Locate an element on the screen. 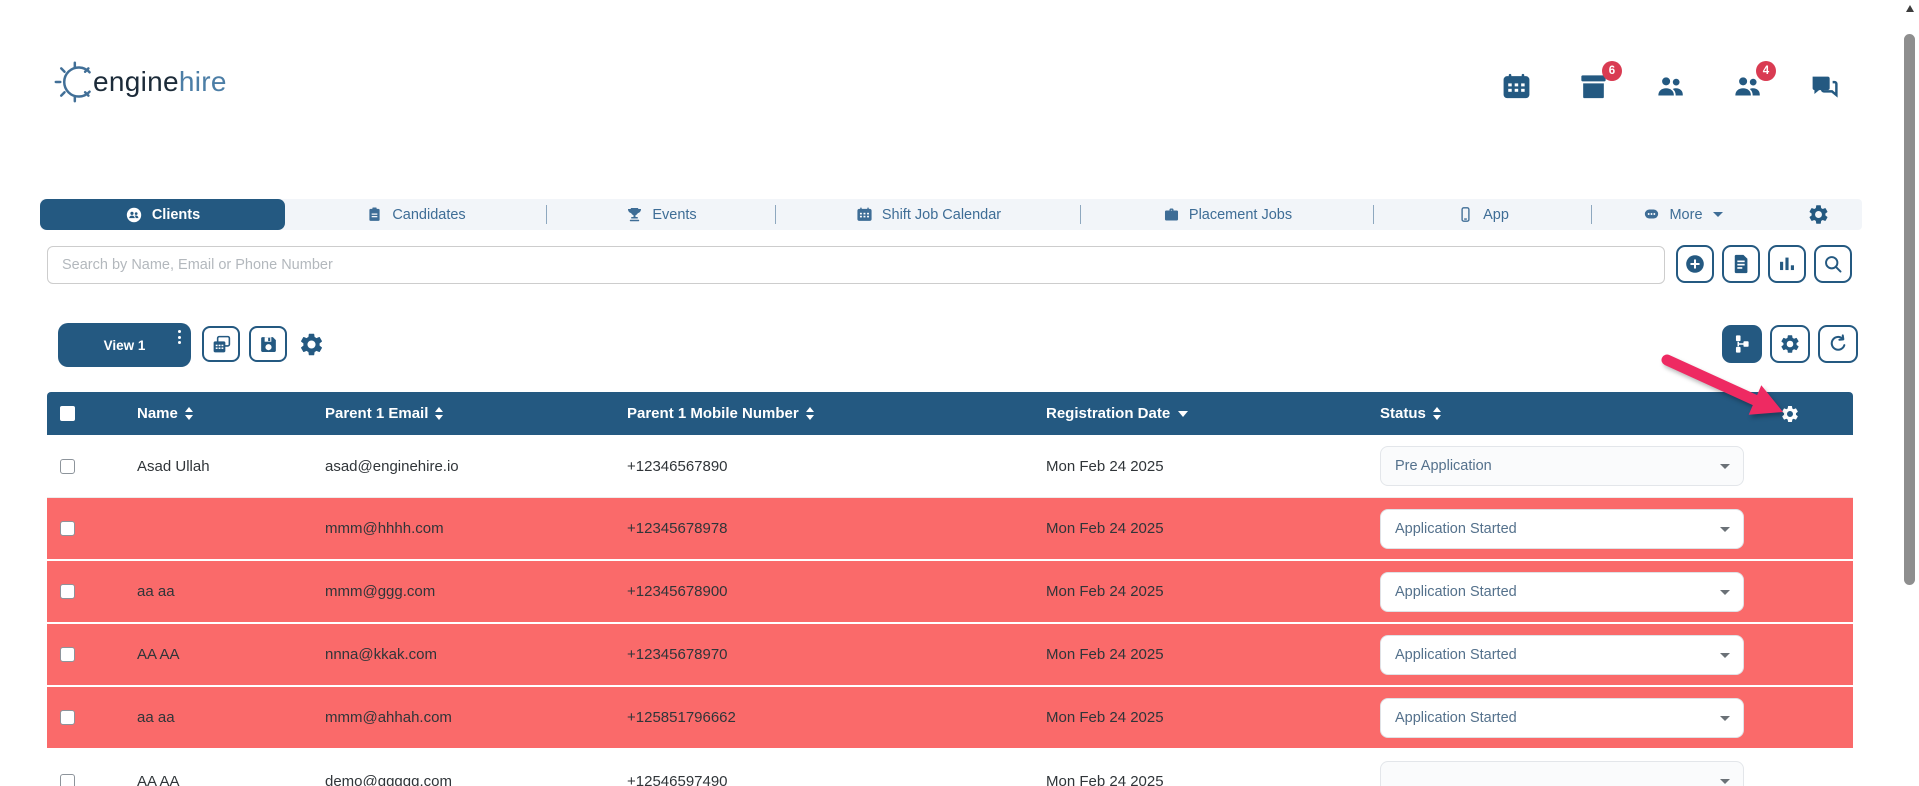 The width and height of the screenshot is (1919, 786). tab-label: More is located at coordinates (1686, 214).